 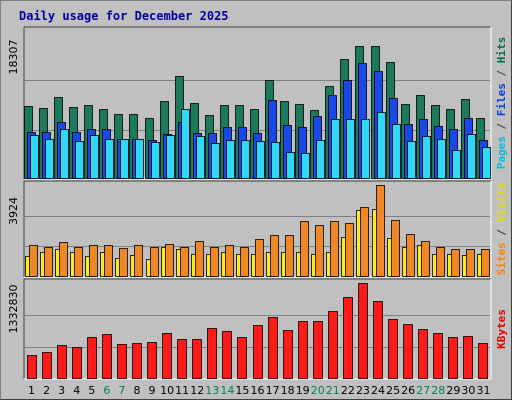 What do you see at coordinates (258, 390) in the screenshot?
I see `x-tick-label-day-16: 16` at bounding box center [258, 390].